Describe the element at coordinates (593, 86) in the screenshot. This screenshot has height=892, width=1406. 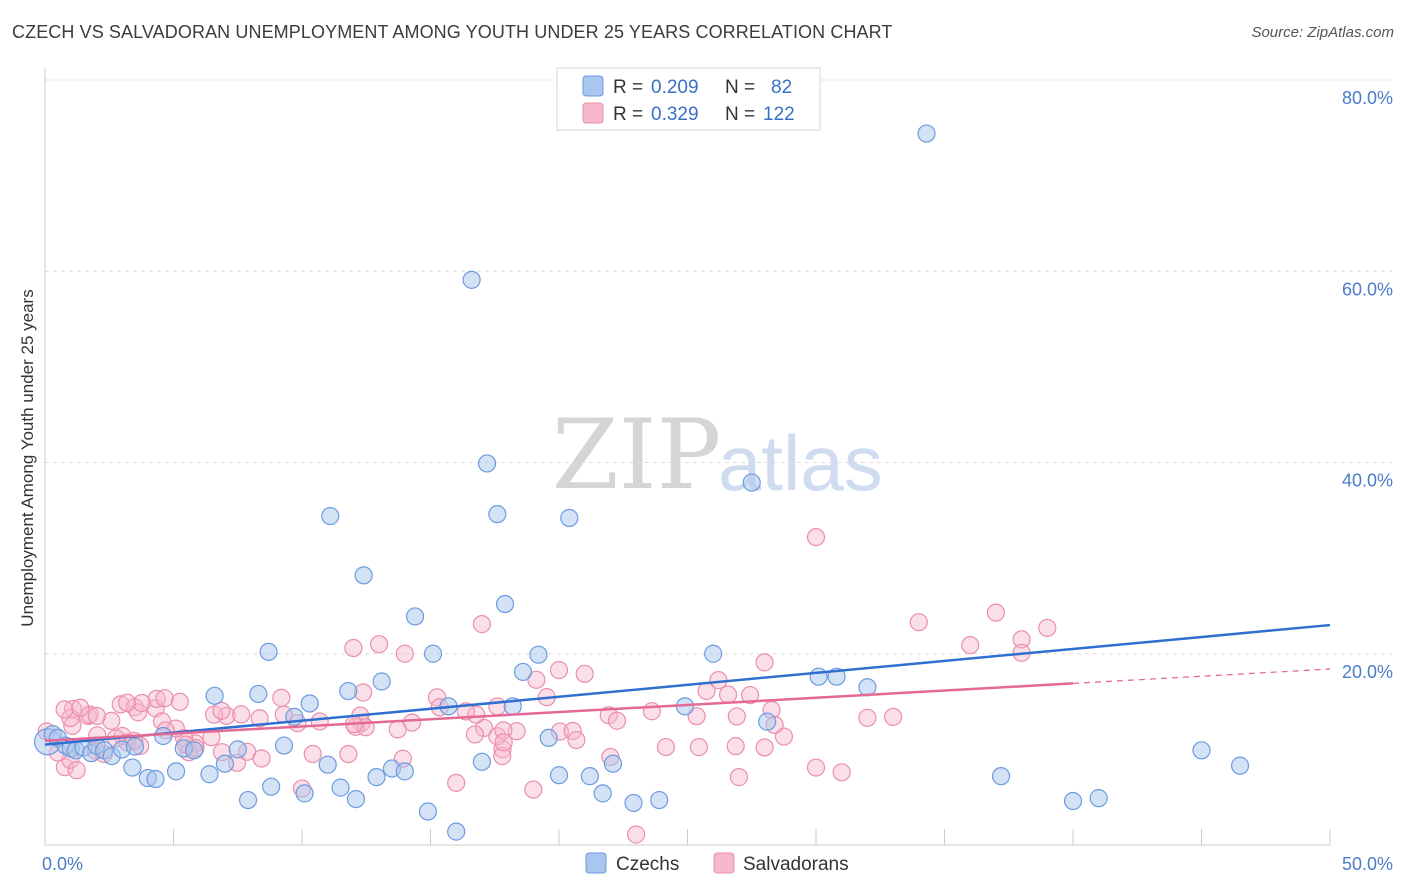
I see `legend-swatch-czechs` at that location.